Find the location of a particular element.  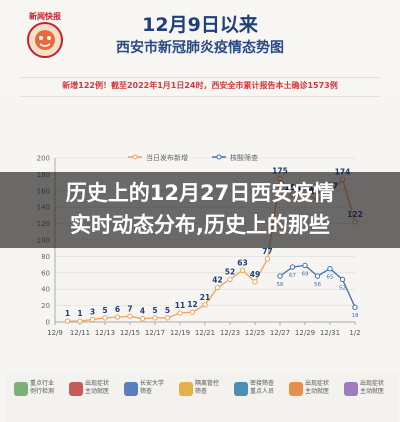

y-tick-label: 200 is located at coordinates (43, 159).